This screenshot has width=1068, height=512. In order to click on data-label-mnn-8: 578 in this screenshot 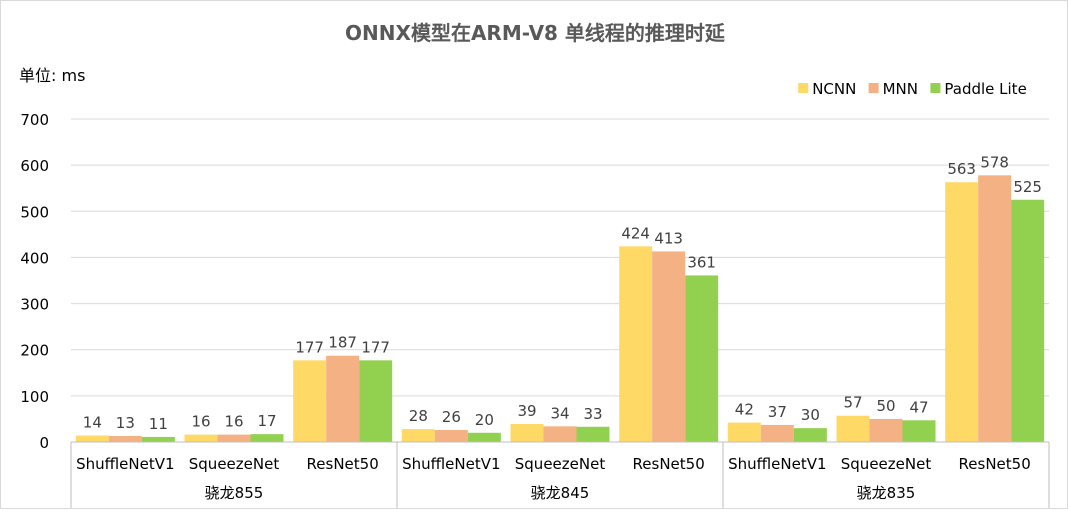, I will do `click(994, 162)`.